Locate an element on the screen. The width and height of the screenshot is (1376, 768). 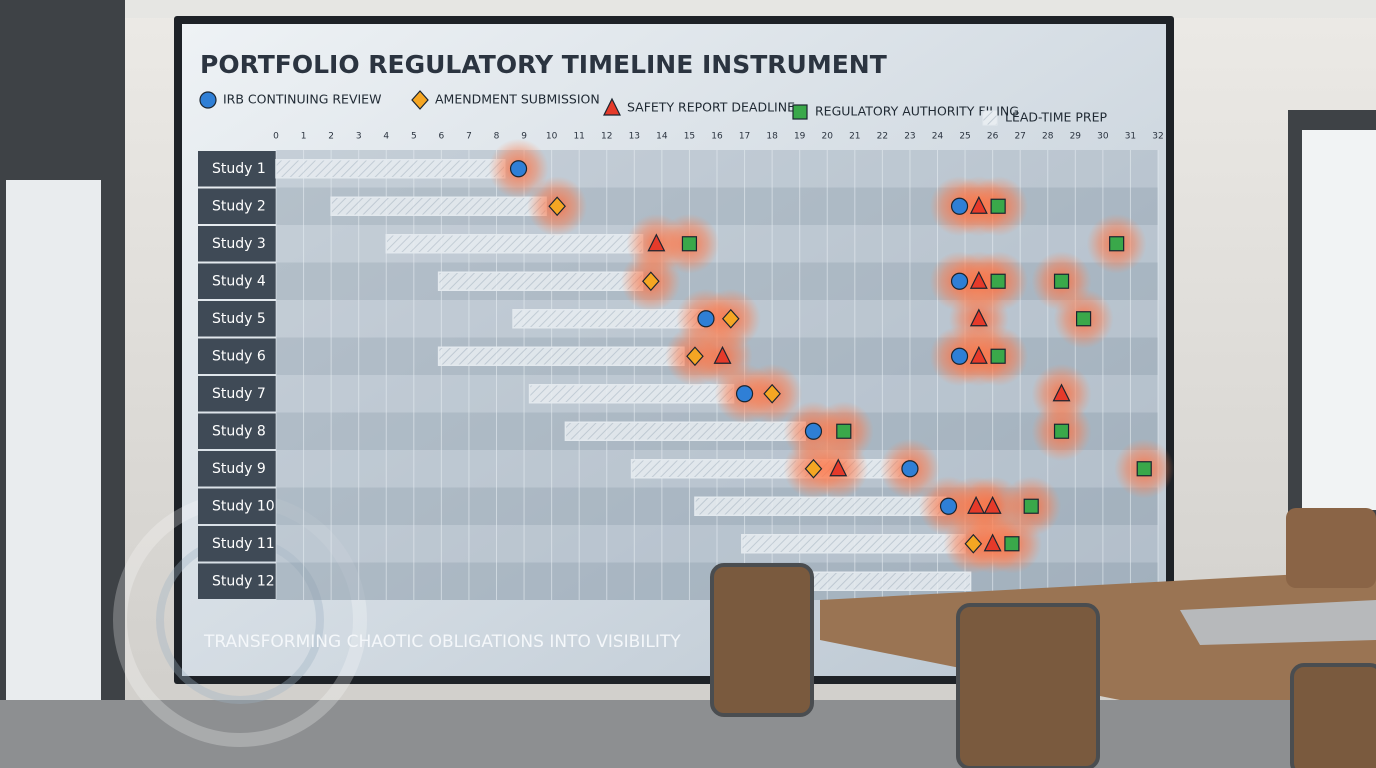
x-tick-label: 11 is located at coordinates (578, 137).